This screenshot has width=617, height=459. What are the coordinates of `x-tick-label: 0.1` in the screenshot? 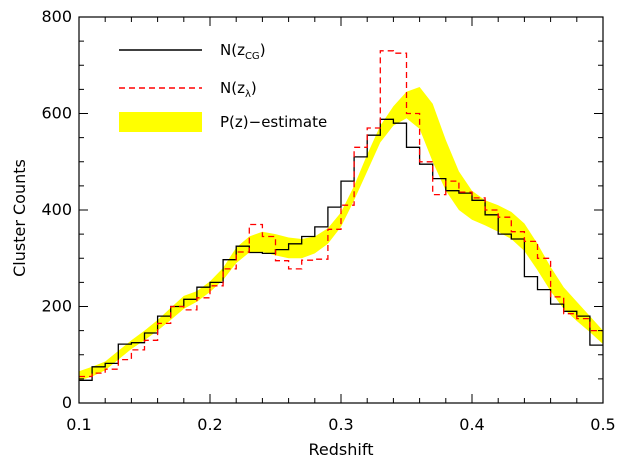 It's located at (78, 424).